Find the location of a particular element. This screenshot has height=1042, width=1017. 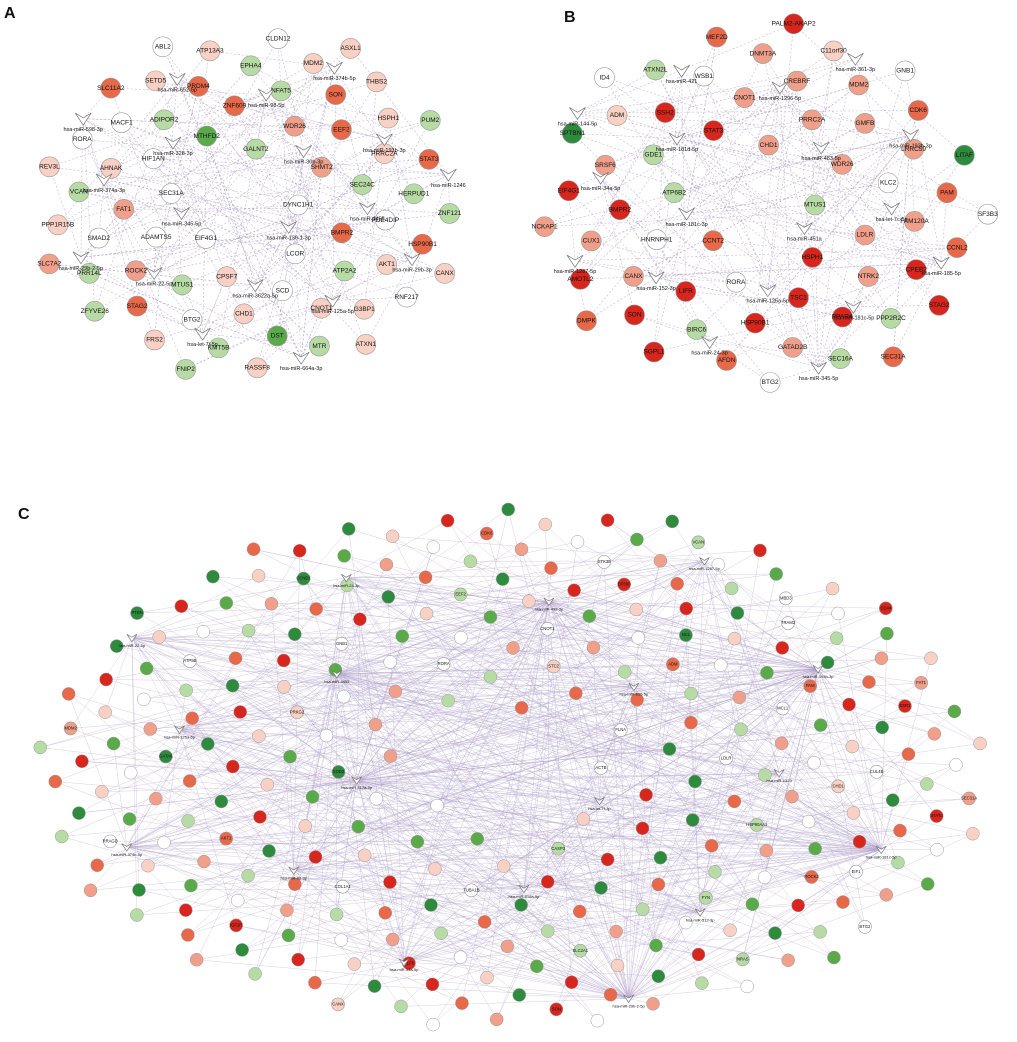

gene-label: SLC11A2 is located at coordinates (111, 88).